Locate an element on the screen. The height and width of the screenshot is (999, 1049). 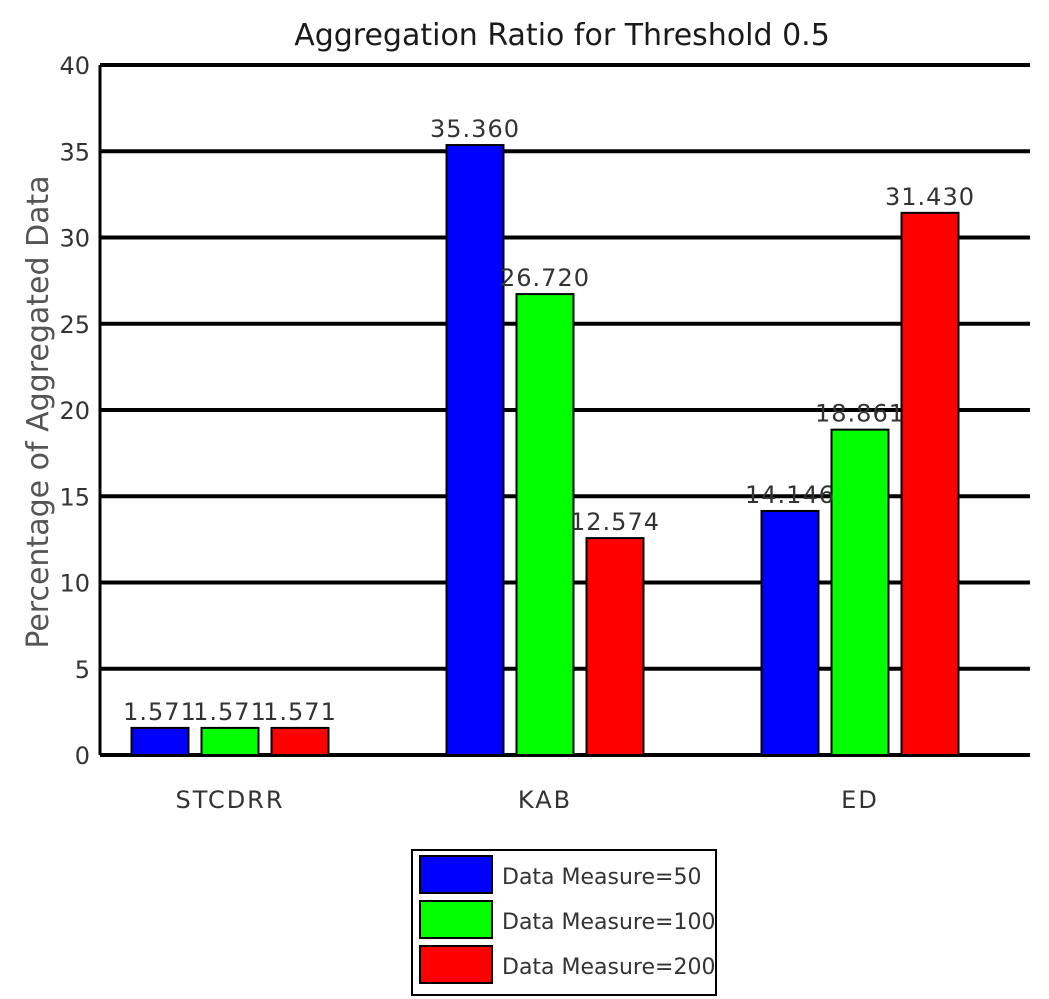
y-tick-label: 15 is located at coordinates (74, 497).